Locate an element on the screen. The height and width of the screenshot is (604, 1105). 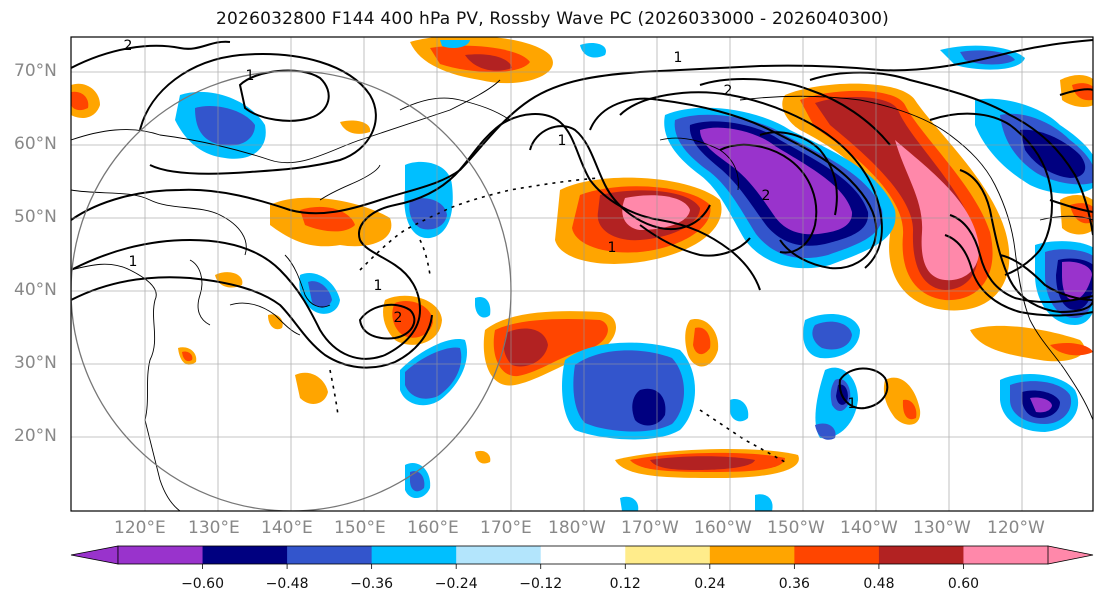
colorbar-tick-label: −0.24 is located at coordinates (456, 584).